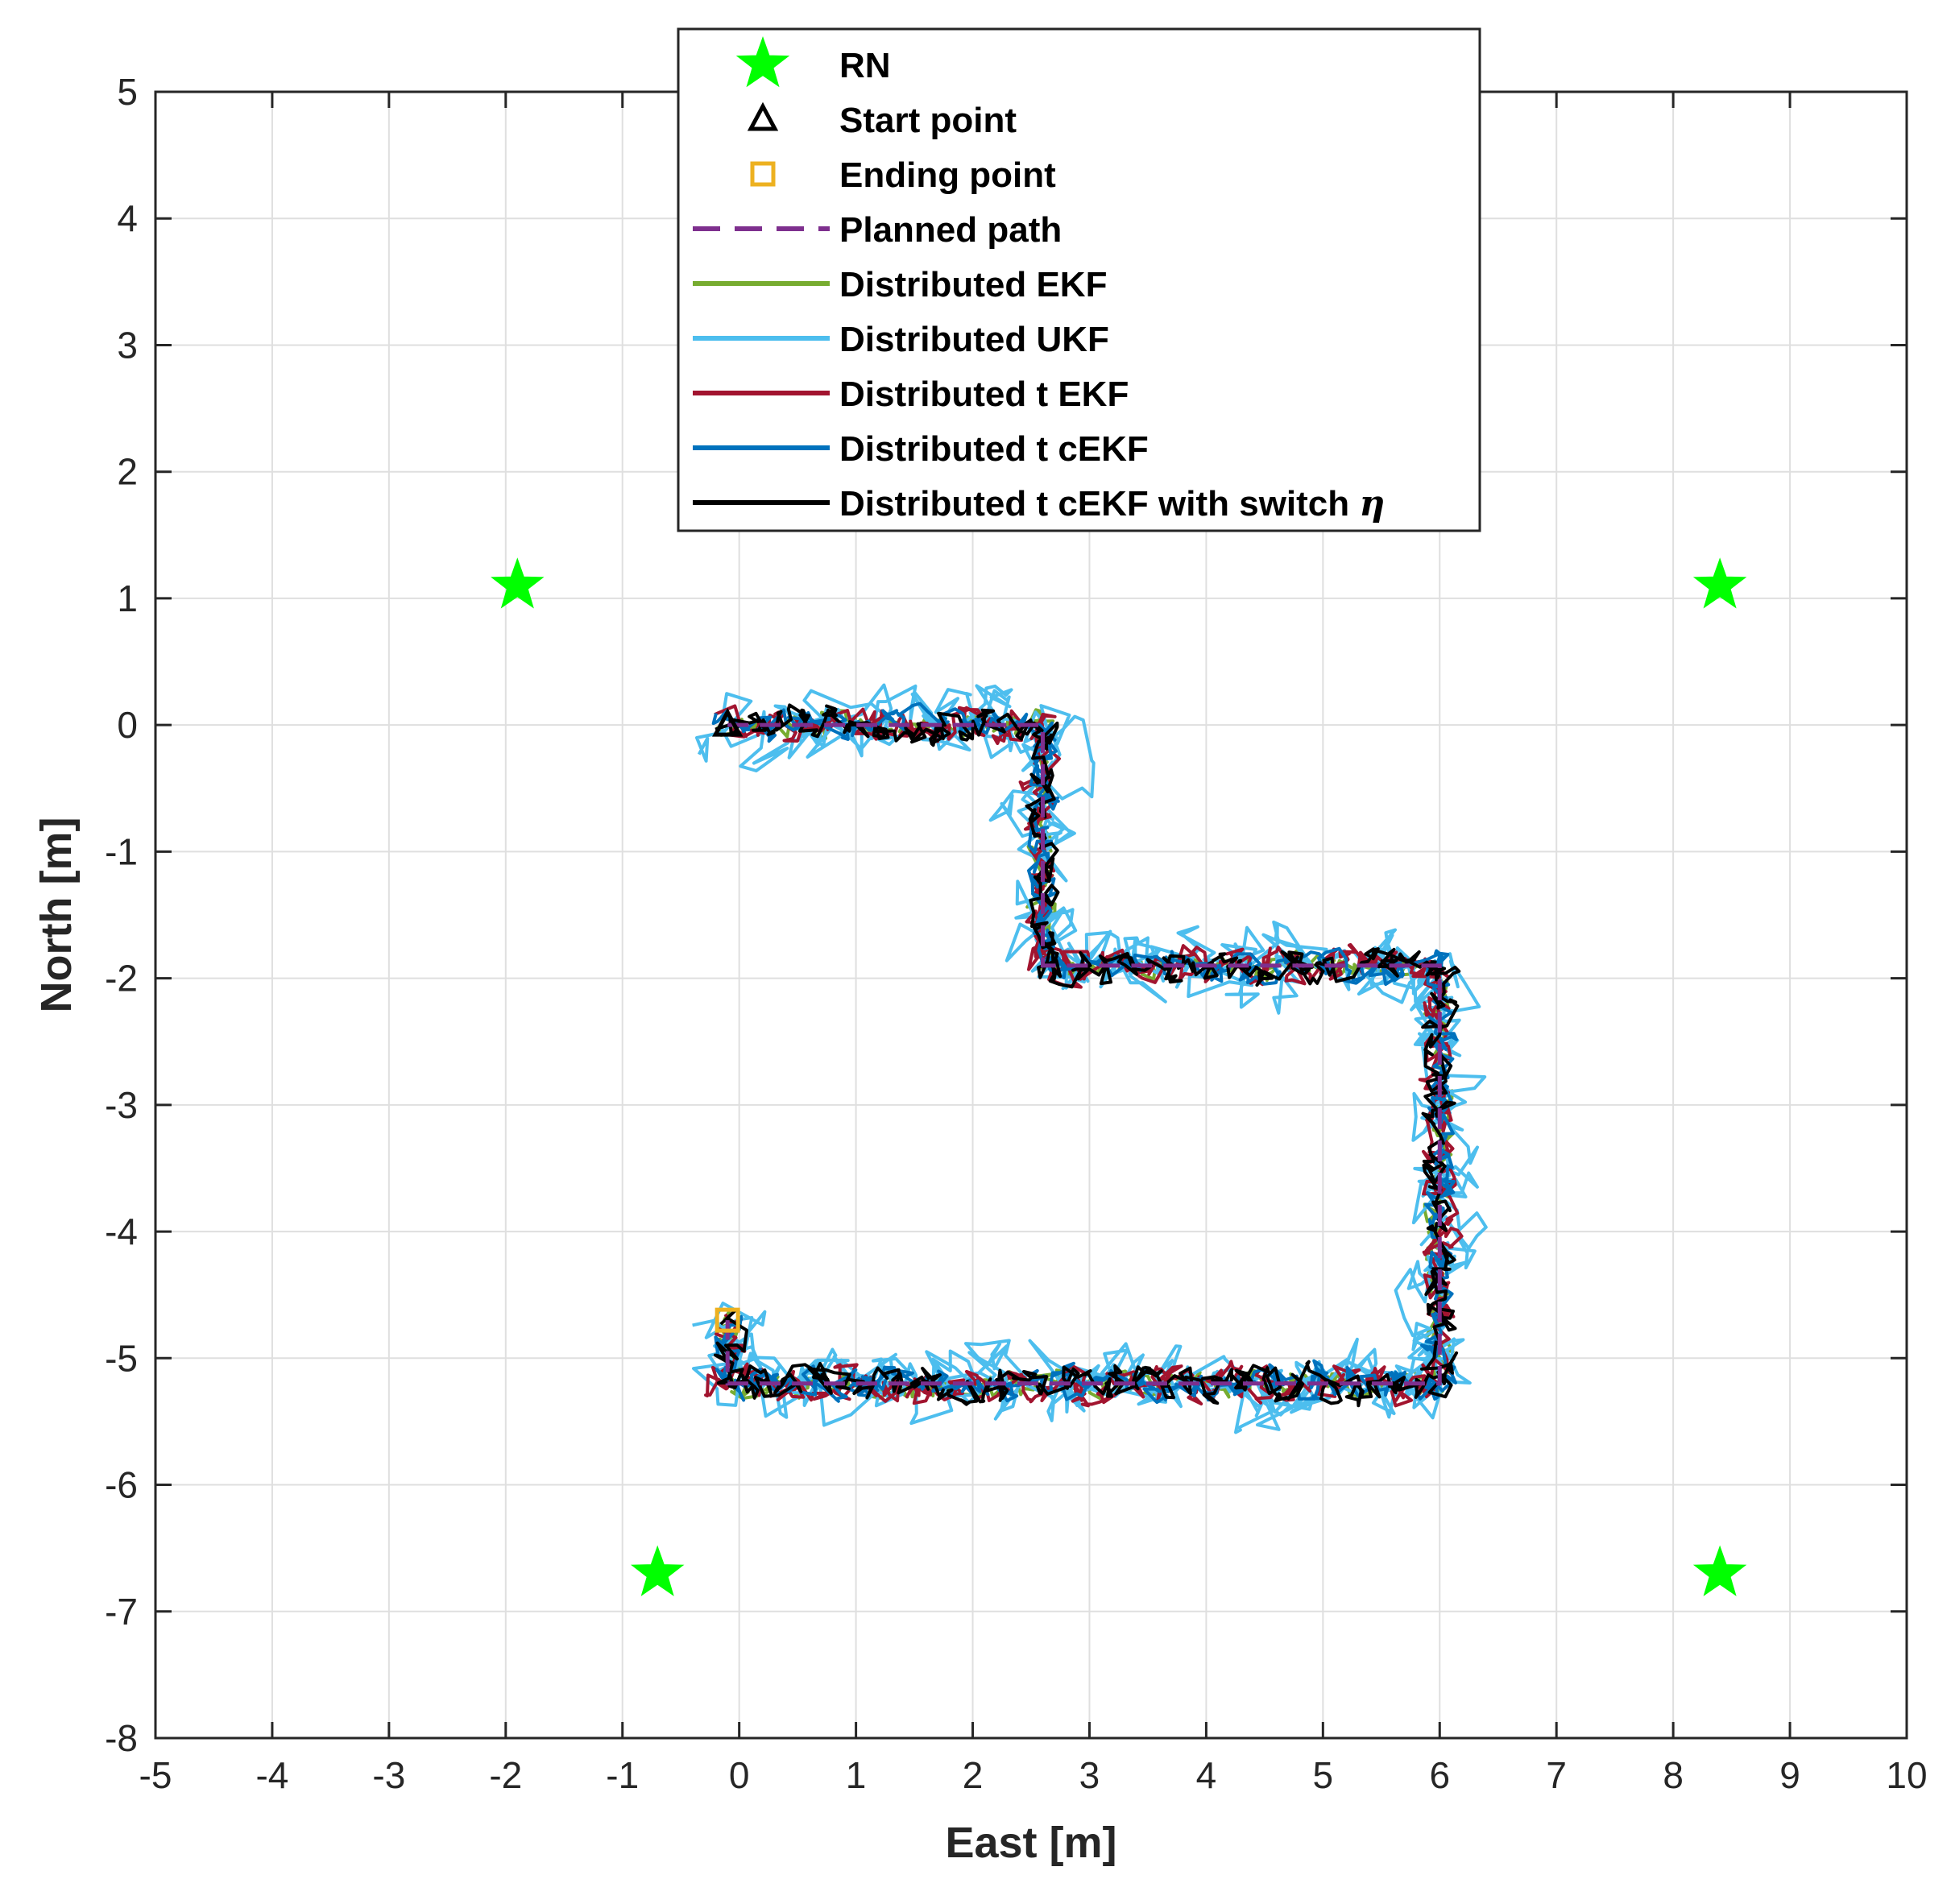  What do you see at coordinates (121, 1738) in the screenshot?
I see `y-tick-label: -8` at bounding box center [121, 1738].